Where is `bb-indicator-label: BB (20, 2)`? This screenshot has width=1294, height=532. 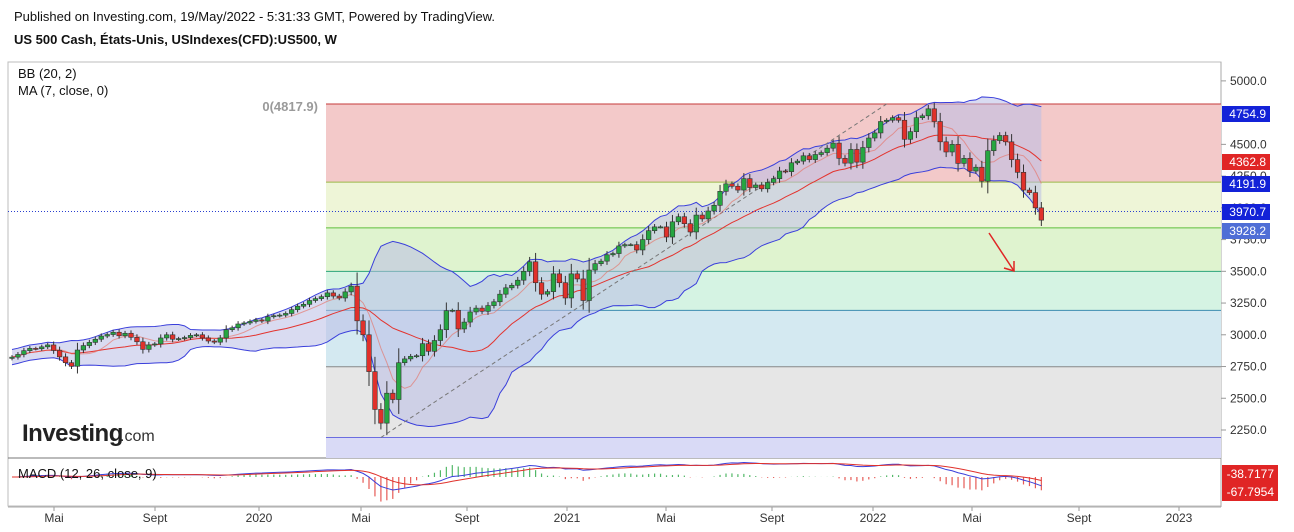
bb-indicator-label: BB (20, 2) is located at coordinates (47, 73).